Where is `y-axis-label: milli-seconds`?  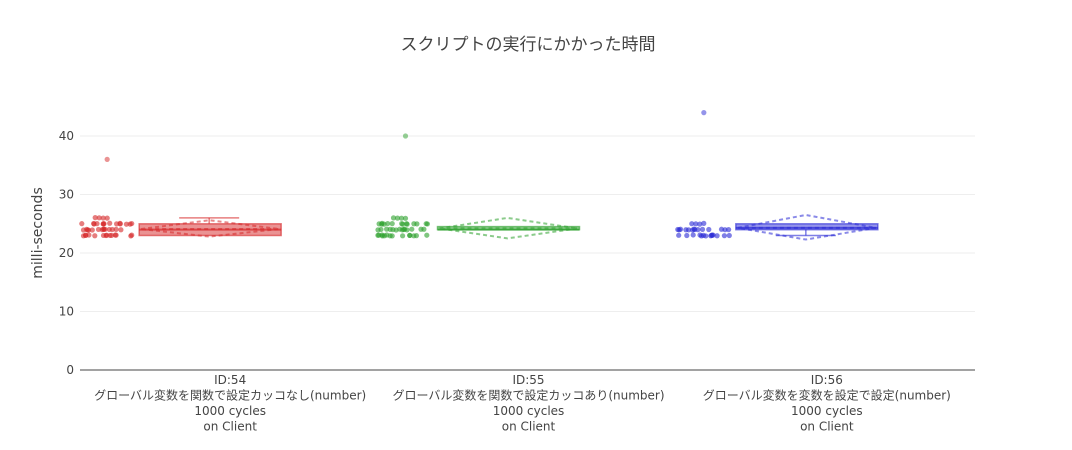
y-axis-label: milli-seconds is located at coordinates (38, 232).